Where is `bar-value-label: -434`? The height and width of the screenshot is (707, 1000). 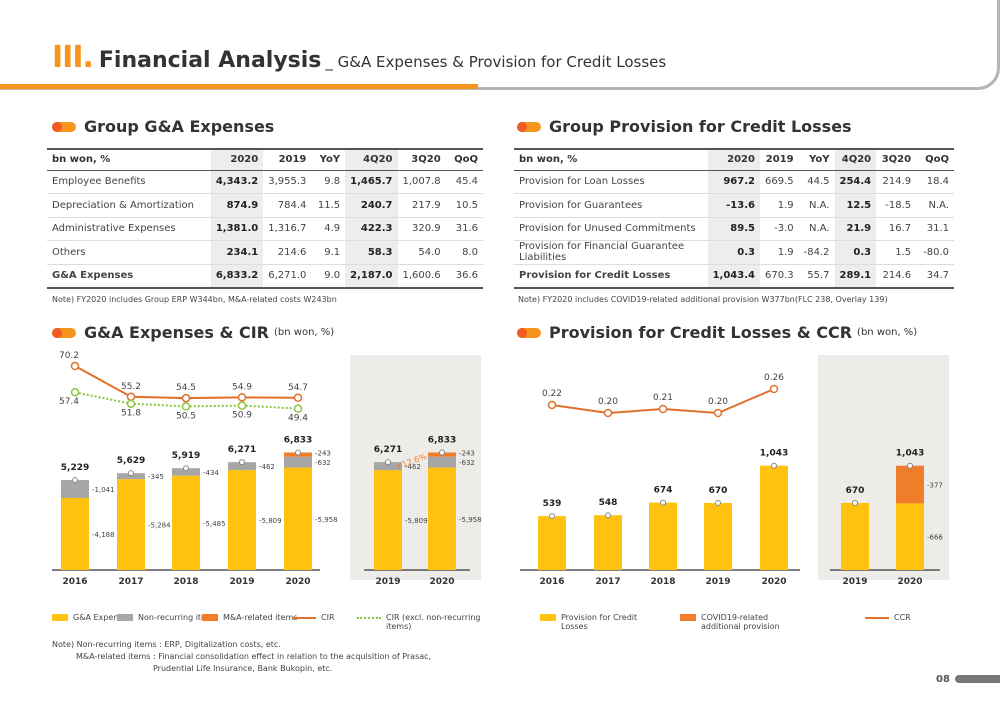
bar-value-label: -434 is located at coordinates (211, 473).